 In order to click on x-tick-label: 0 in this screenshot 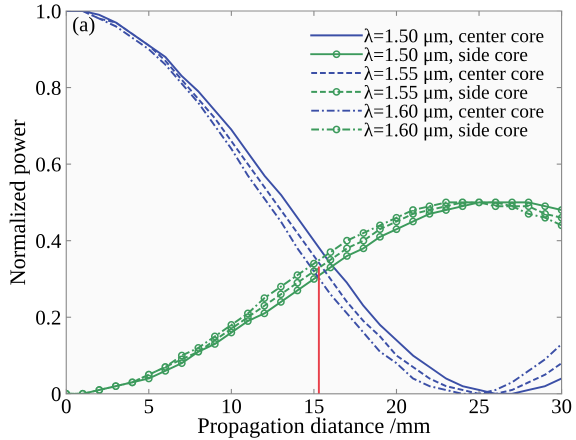, I will do `click(66, 406)`.